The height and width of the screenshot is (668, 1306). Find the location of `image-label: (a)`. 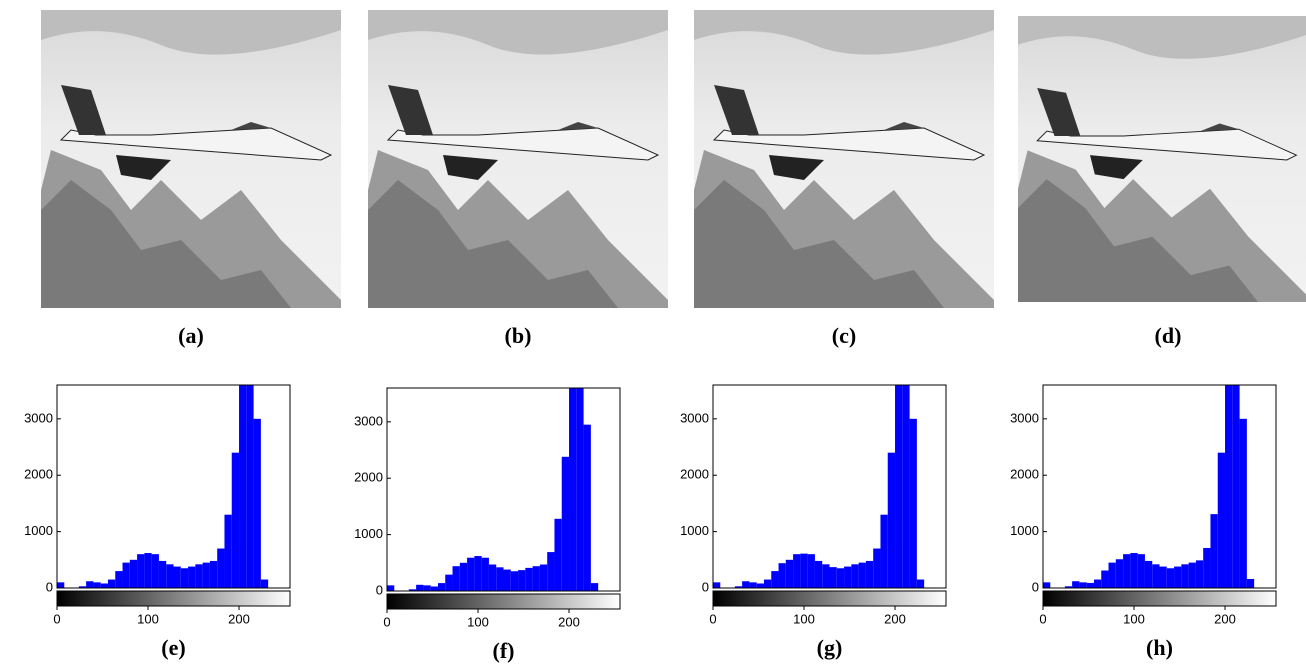

image-label: (a) is located at coordinates (191, 335).